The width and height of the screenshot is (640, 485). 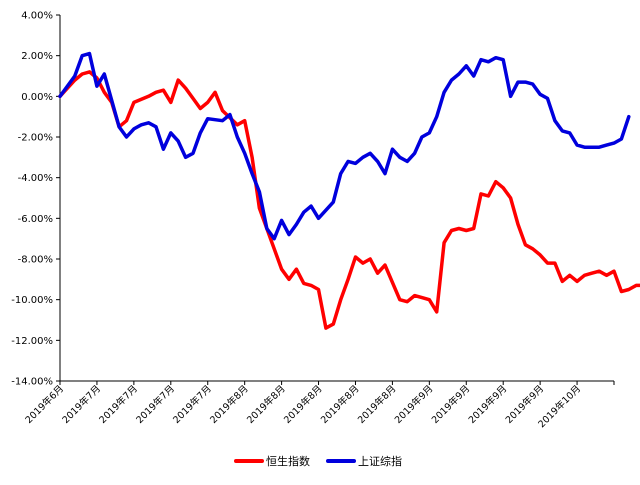 What do you see at coordinates (35, 219) in the screenshot?
I see `y-tick-label: -6.00%` at bounding box center [35, 219].